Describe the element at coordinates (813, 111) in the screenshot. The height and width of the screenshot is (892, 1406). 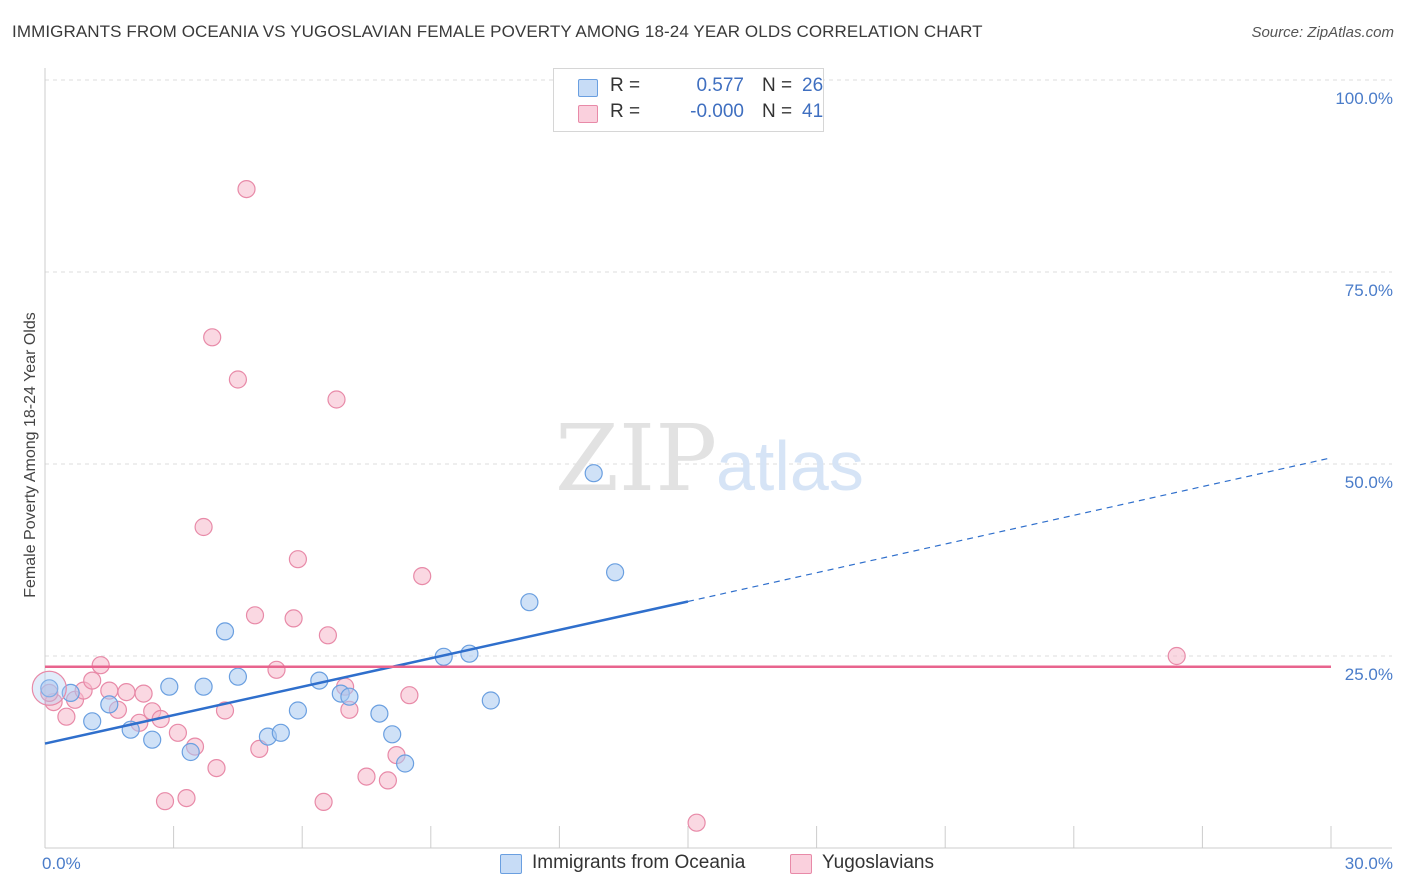
I see `legend-n-value: 41` at that location.